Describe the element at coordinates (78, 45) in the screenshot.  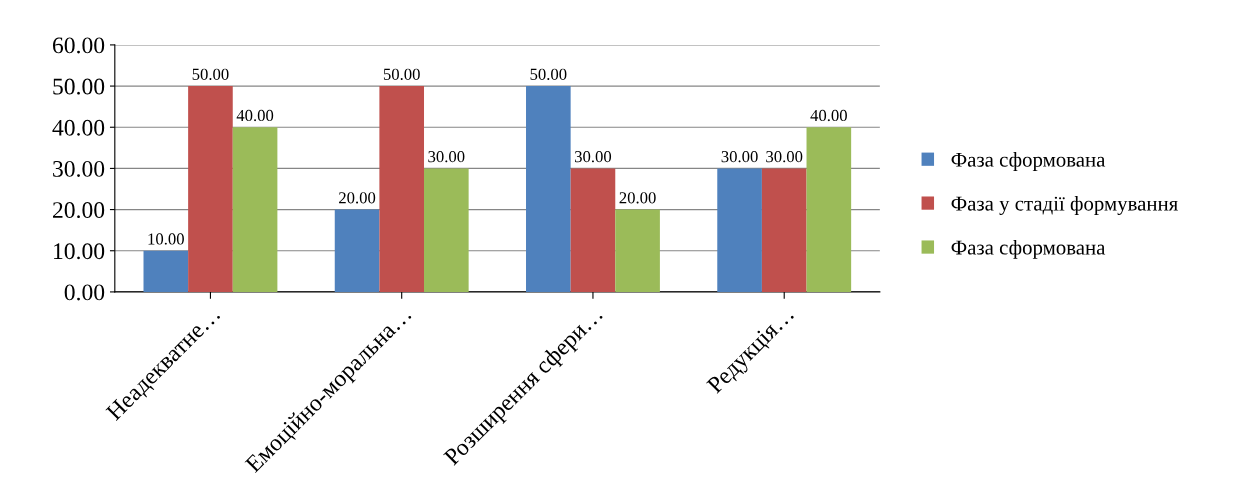
I see `y-tick-label: 60.00` at that location.